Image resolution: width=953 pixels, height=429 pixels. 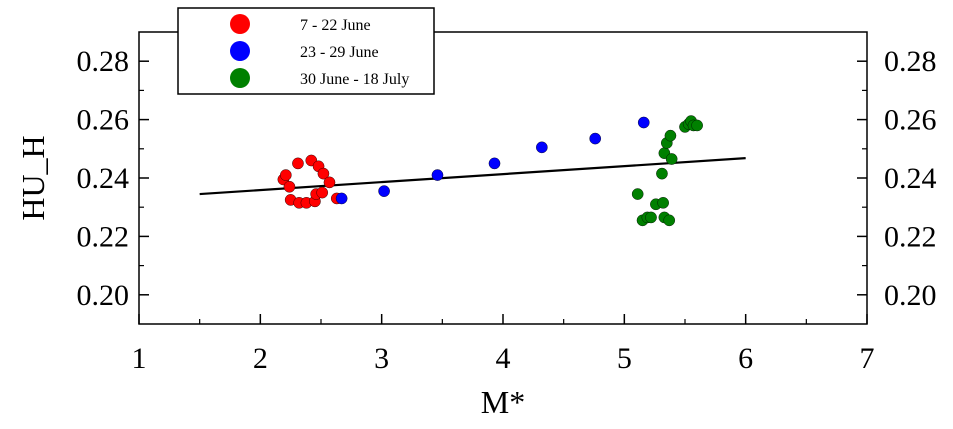 I want to click on y-tick-label-right: 0.22, so click(x=910, y=236).